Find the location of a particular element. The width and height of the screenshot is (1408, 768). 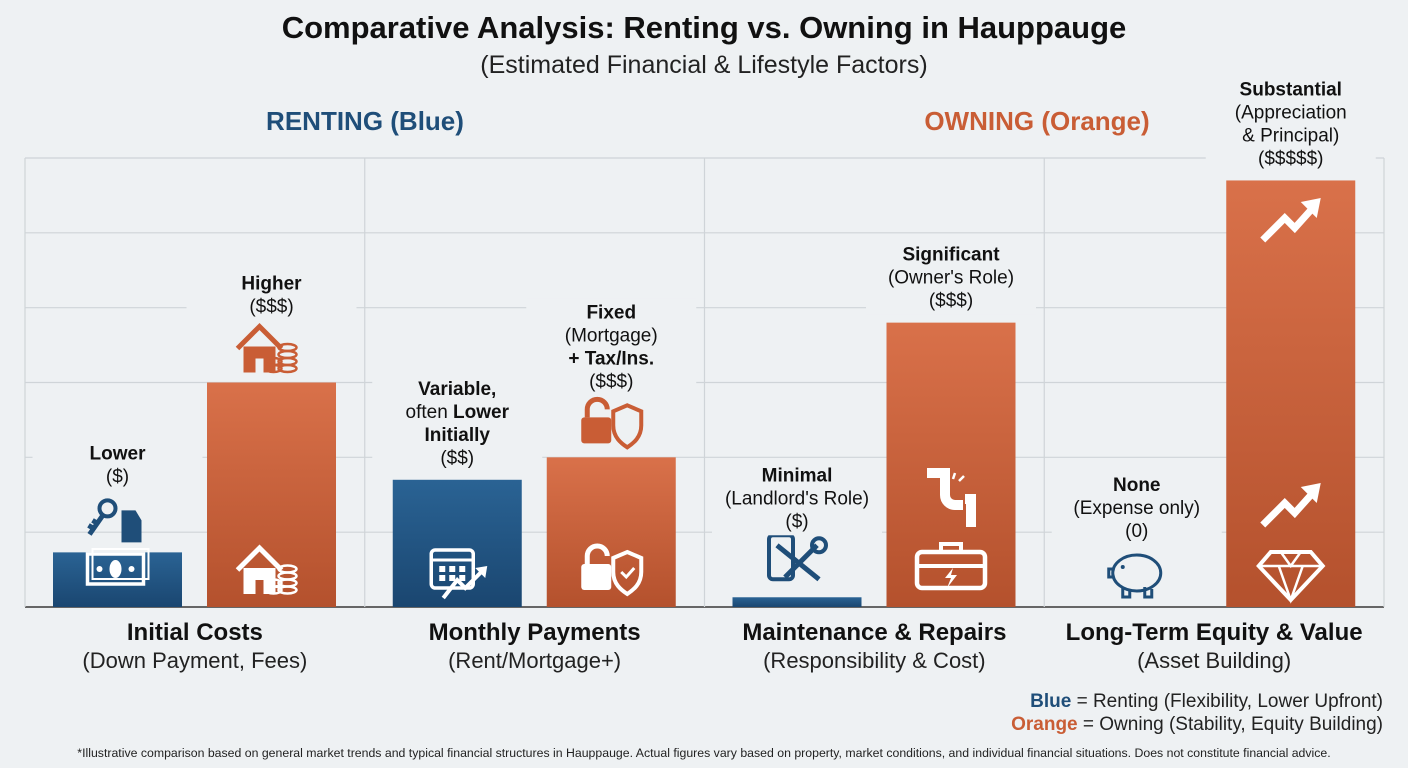

bar-annotation-line: Initially is located at coordinates (458, 435).